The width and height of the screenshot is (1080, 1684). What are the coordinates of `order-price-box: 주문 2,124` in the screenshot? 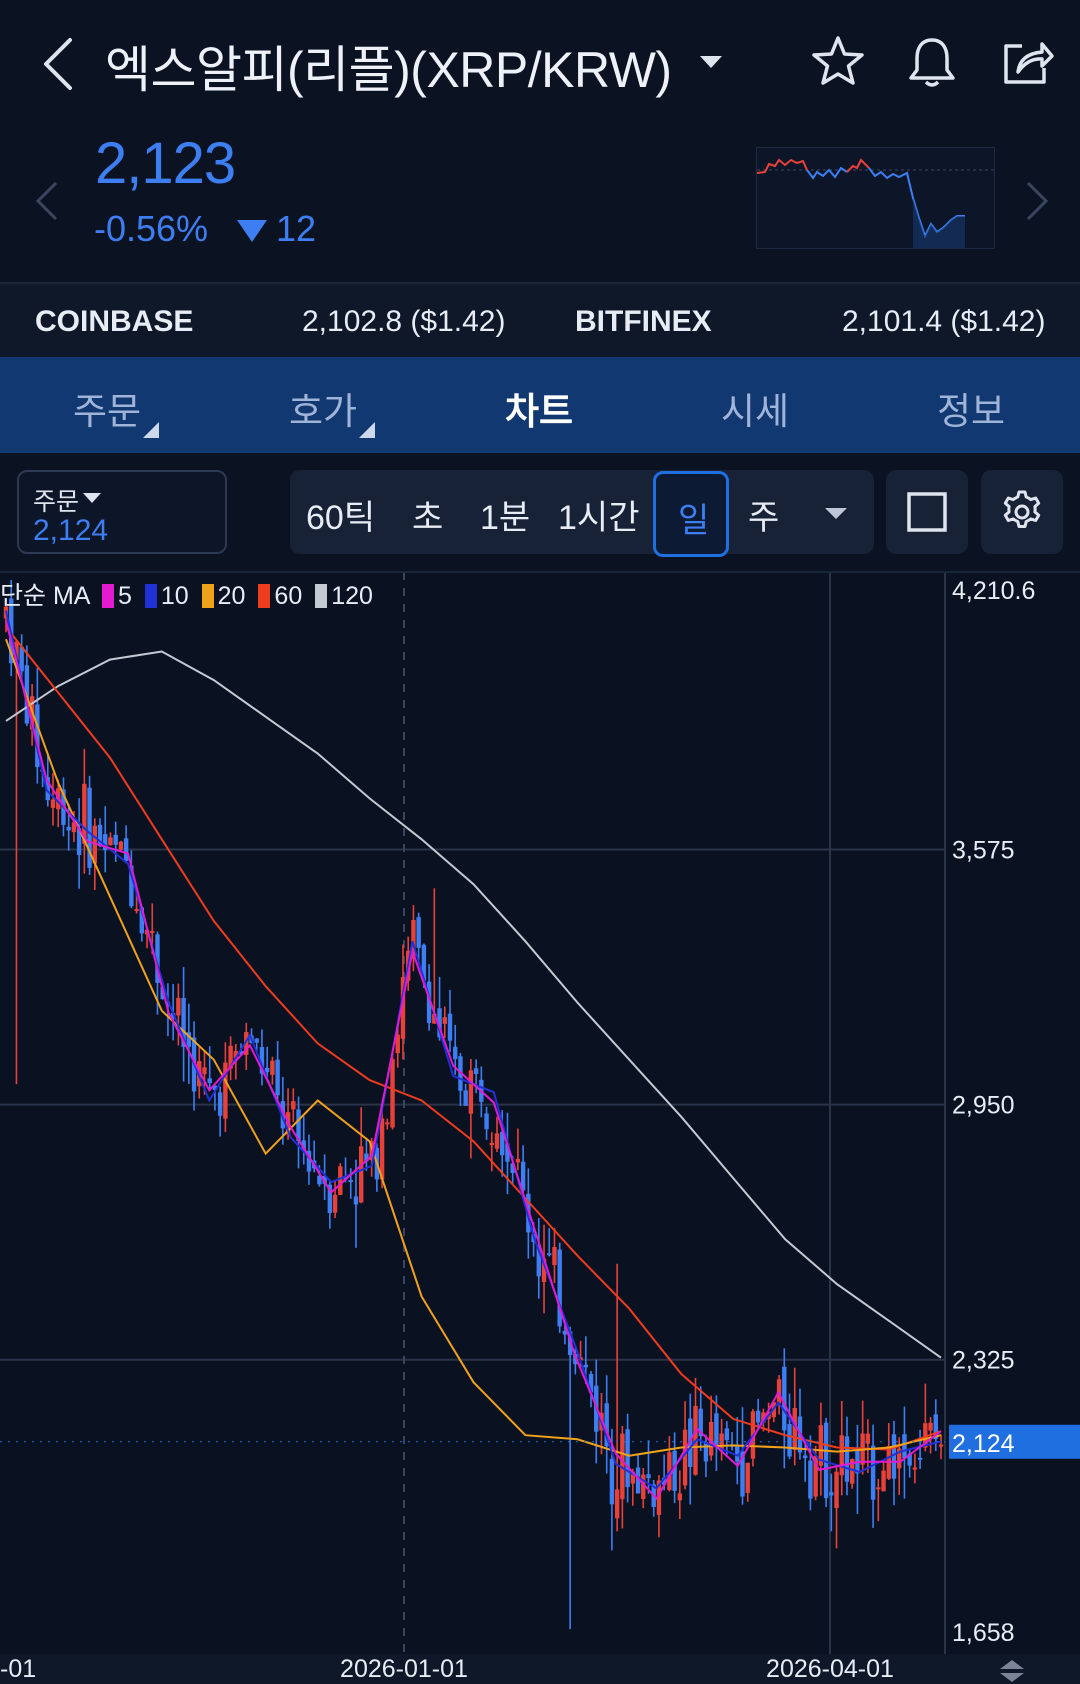 It's located at (122, 512).